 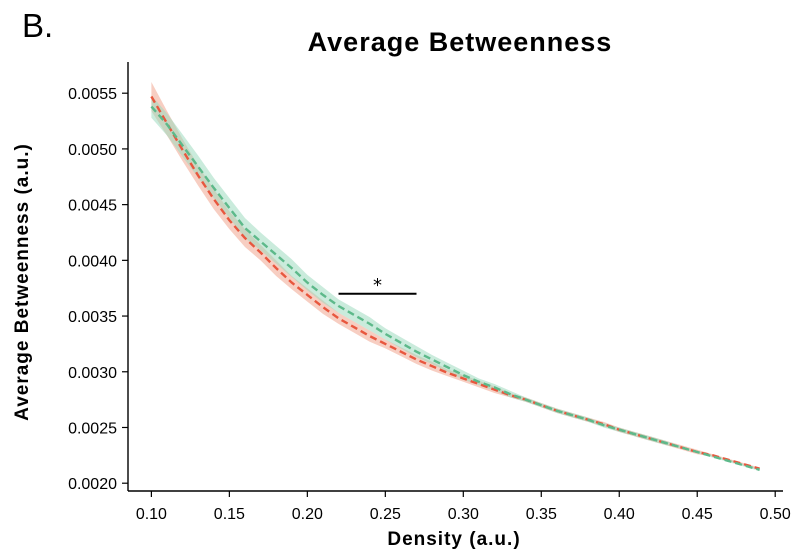 I want to click on x-tick-label: 0.15, so click(x=229, y=514).